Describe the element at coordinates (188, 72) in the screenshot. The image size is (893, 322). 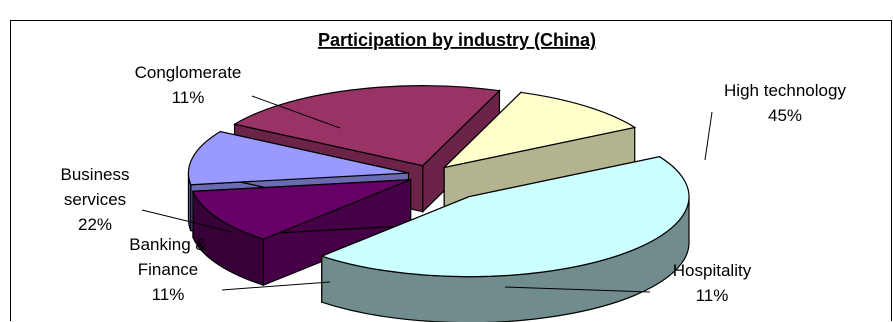
I see `slice-label-line: Conglomerate` at that location.